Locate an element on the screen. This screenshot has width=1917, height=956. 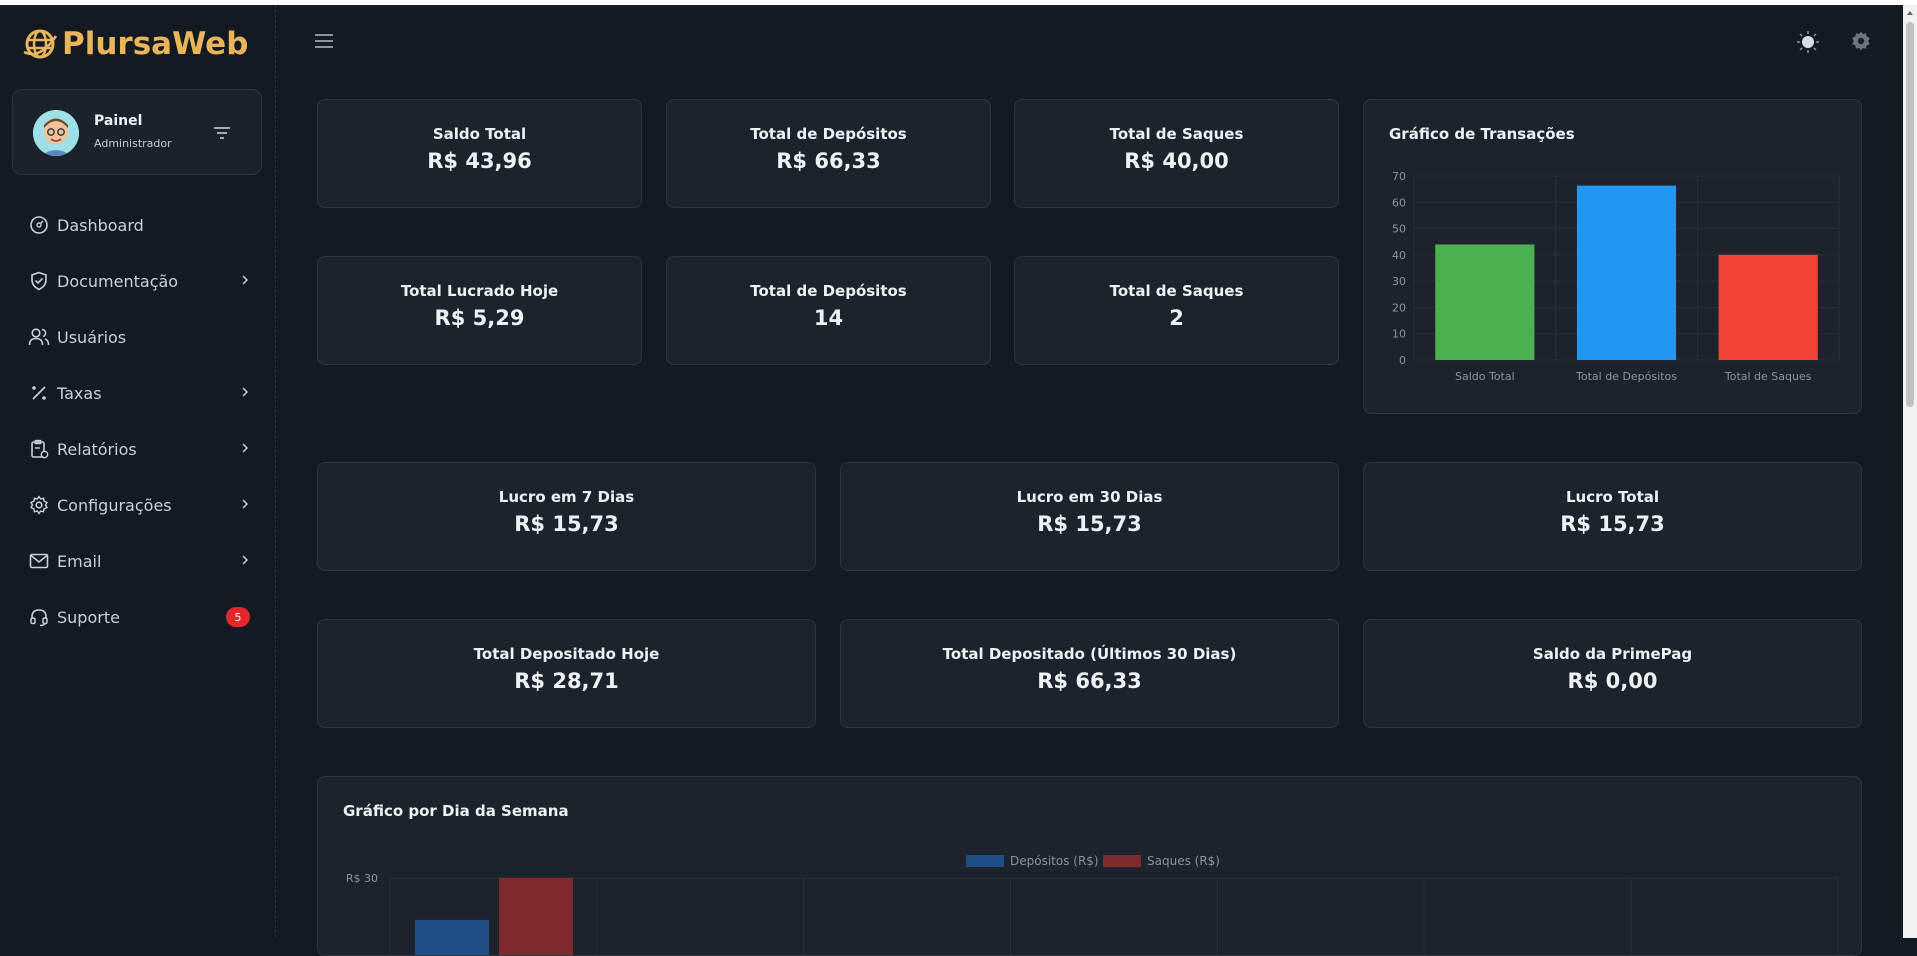
avatar is located at coordinates (56, 133).